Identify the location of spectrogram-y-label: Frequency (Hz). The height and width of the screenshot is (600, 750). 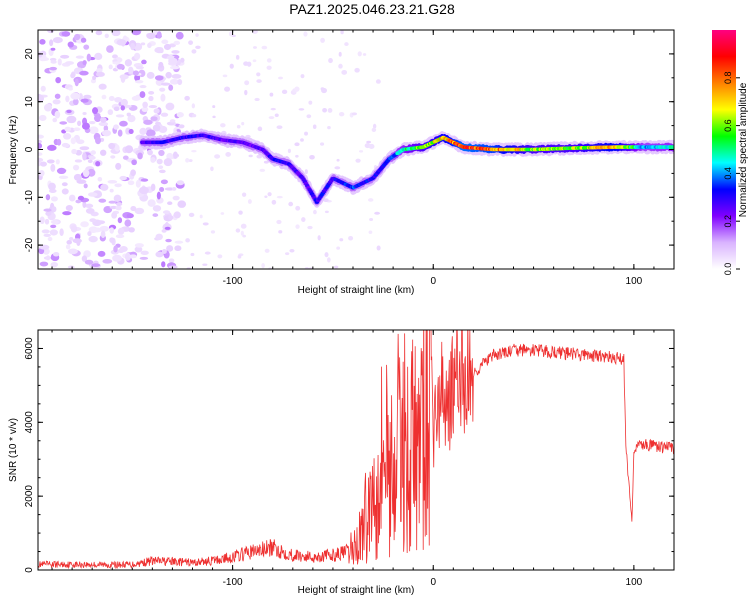
(13, 150).